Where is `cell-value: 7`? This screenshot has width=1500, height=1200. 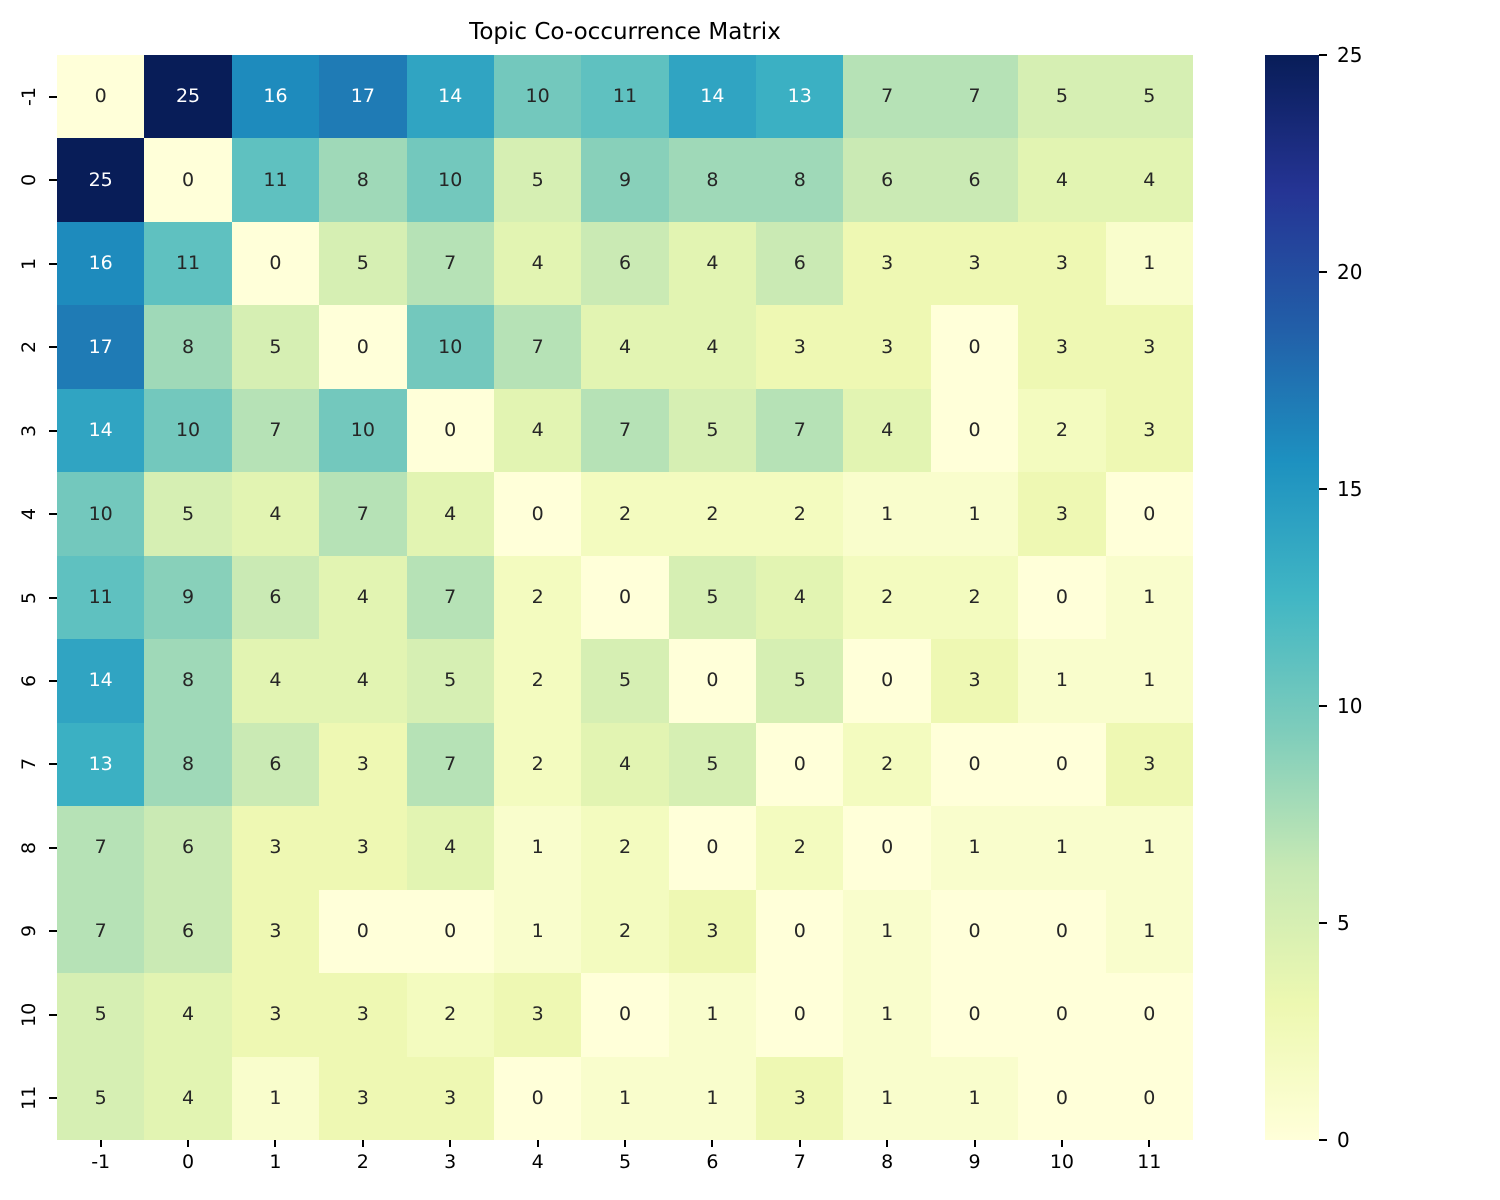
cell-value: 7 is located at coordinates (974, 96).